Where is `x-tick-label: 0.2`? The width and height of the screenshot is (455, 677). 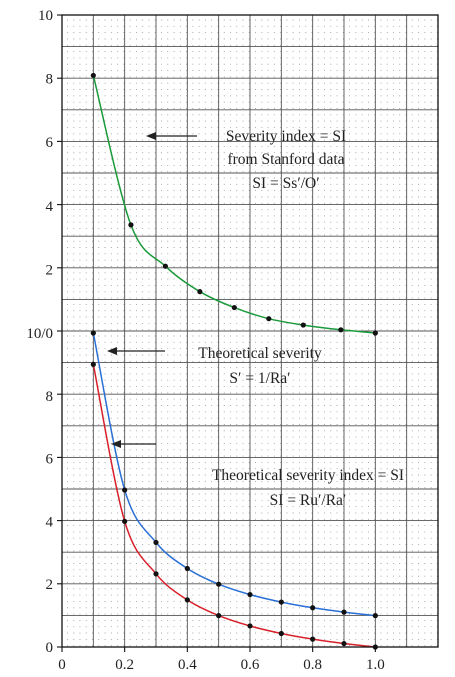 x-tick-label: 0.2 is located at coordinates (124, 665).